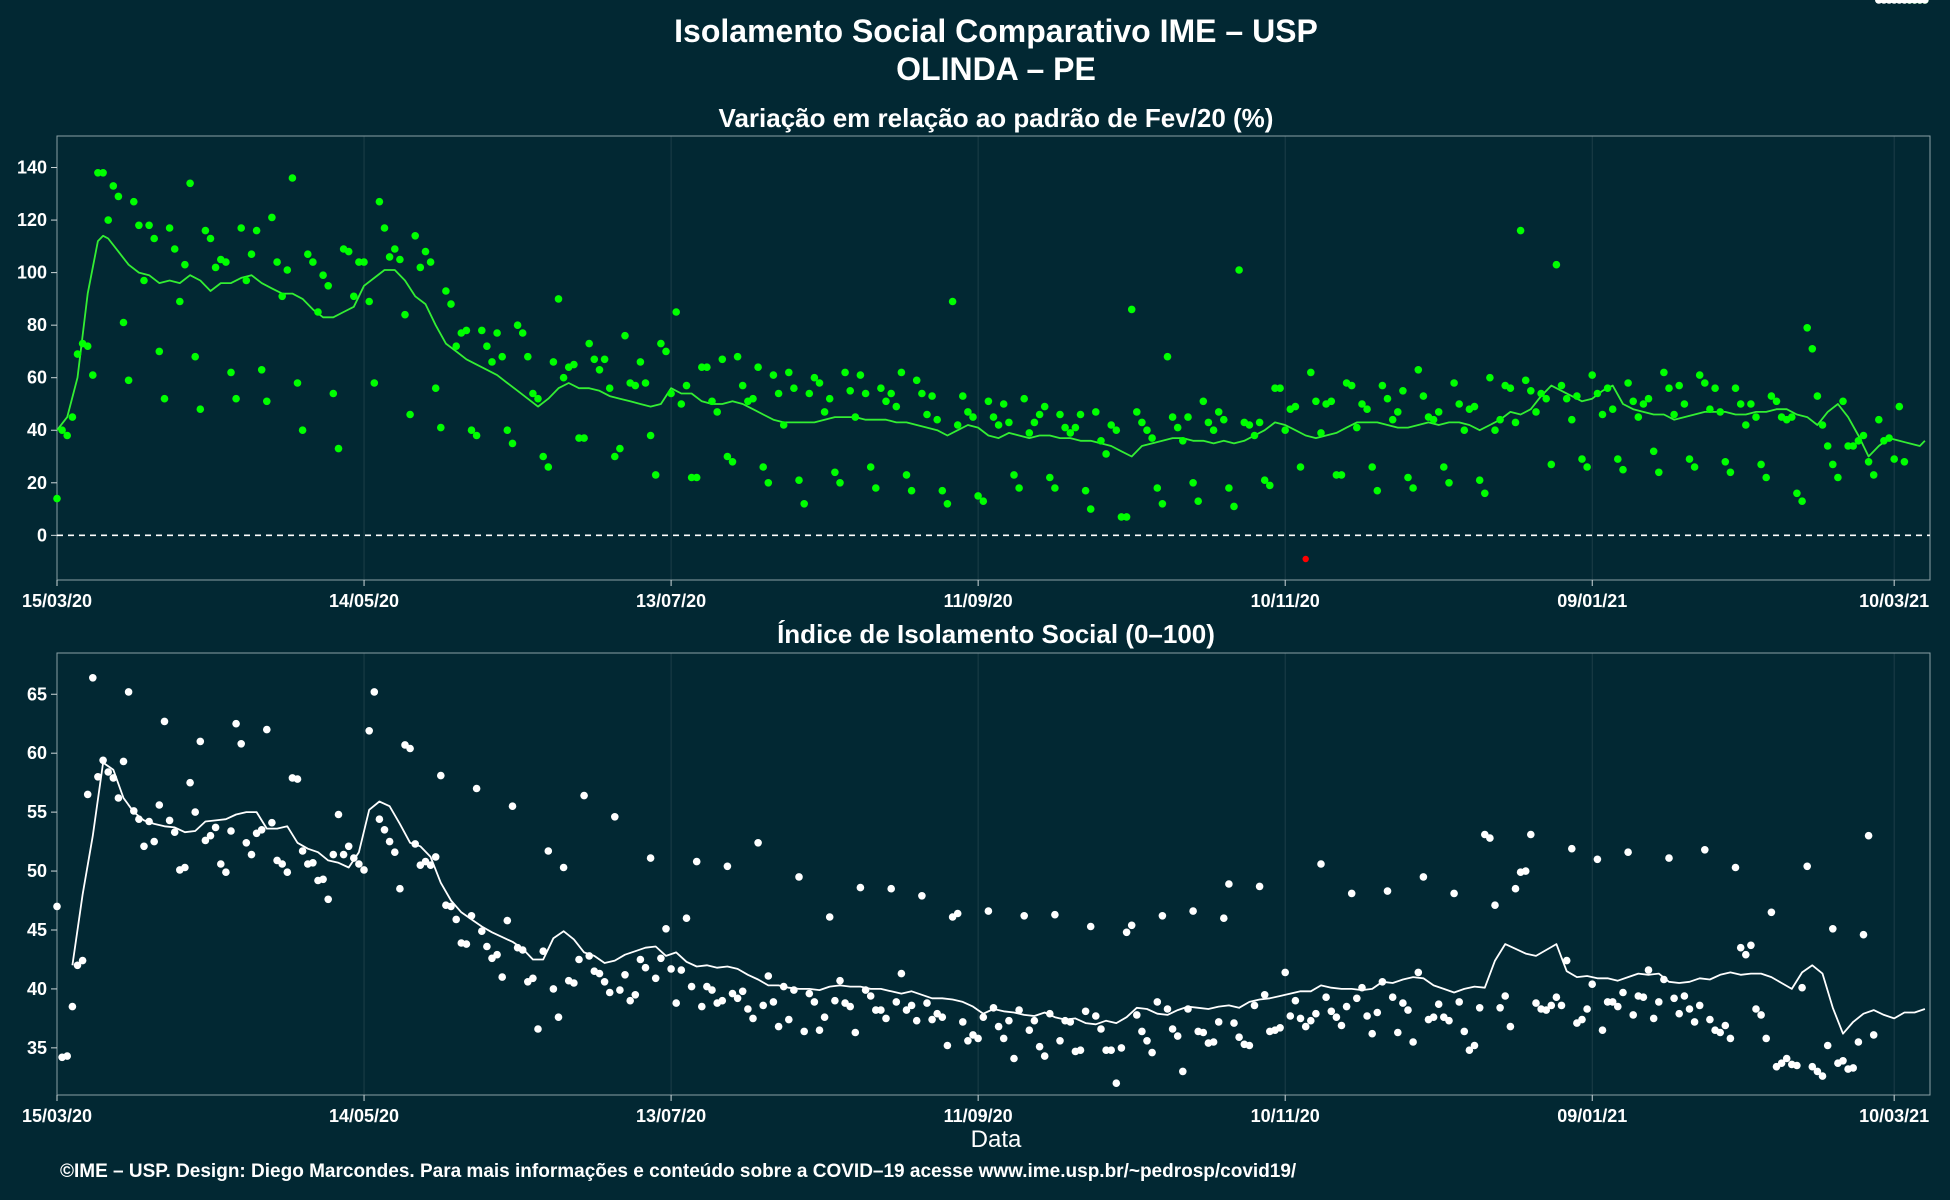 This screenshot has width=1950, height=1200. I want to click on variation-x-tick-label-4: 10/11/20, so click(1285, 601).